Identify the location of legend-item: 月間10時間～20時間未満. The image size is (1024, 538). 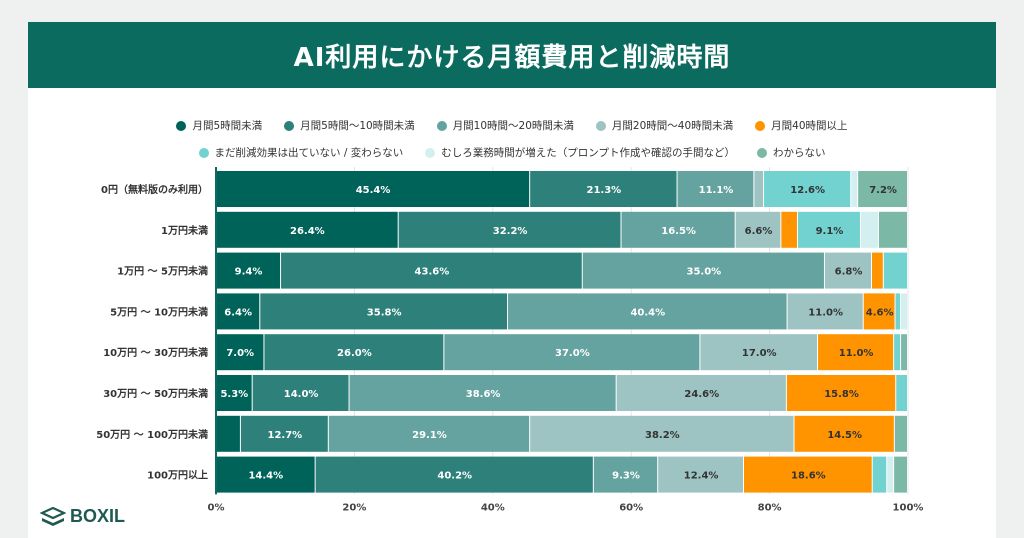
(505, 125).